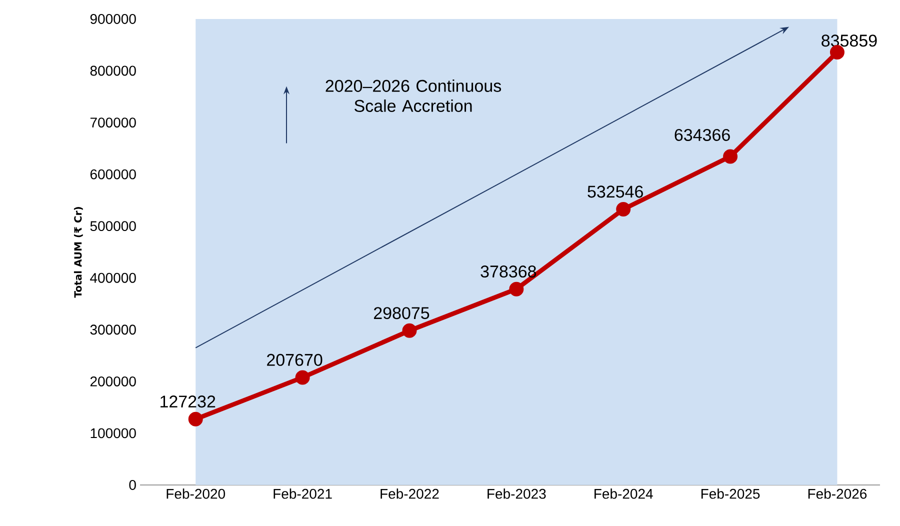 The width and height of the screenshot is (900, 526). I want to click on annotation: 2020–2026 Continuous Scale Accretion, so click(414, 95).